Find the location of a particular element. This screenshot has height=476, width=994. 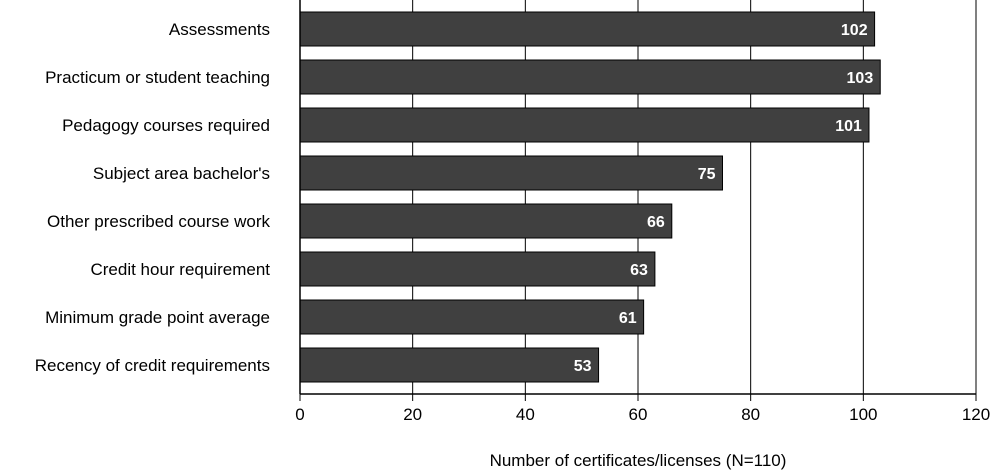

bar-value-label-3: 75 is located at coordinates (707, 174).